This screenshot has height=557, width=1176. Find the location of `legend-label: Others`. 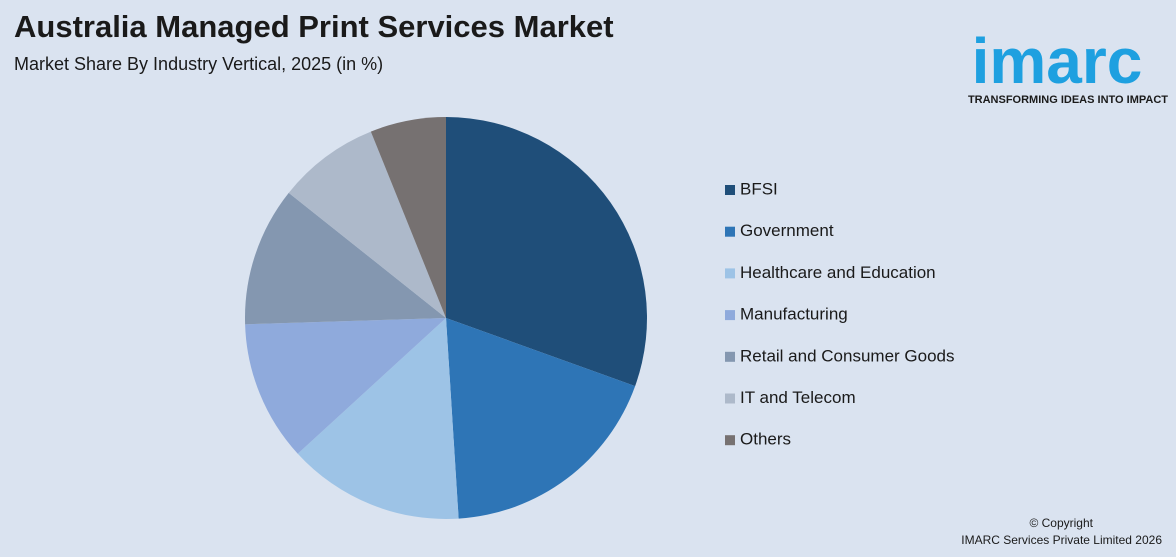

legend-label: Others is located at coordinates (765, 439).